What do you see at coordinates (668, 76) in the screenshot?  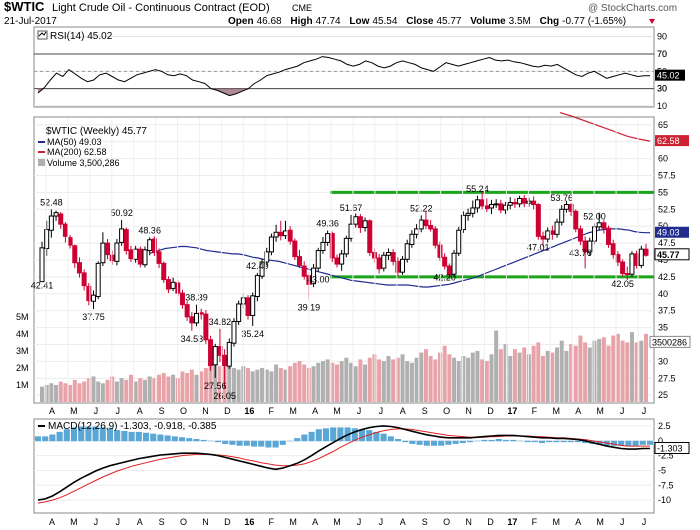 I see `rsi-last-value: 45.02` at bounding box center [668, 76].